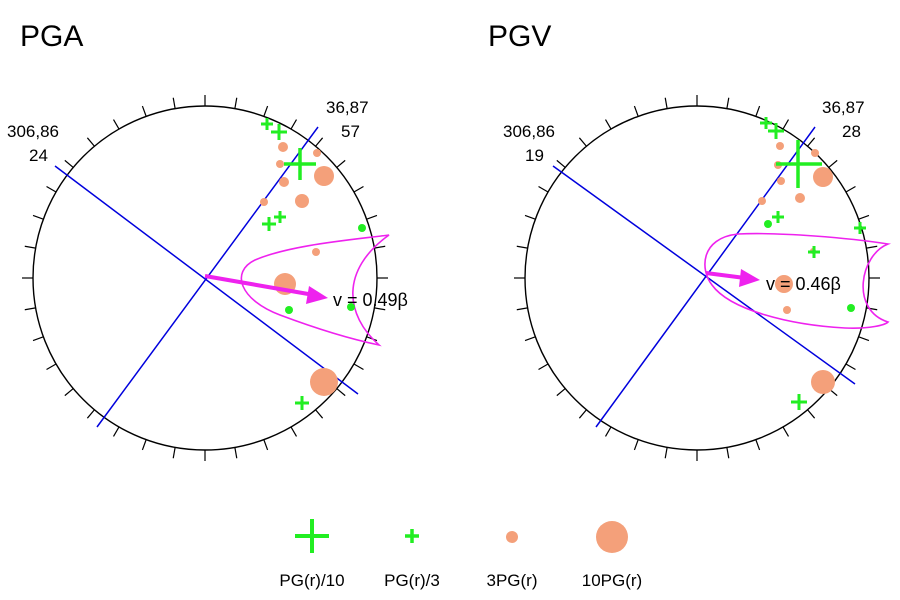  Describe the element at coordinates (300, 164) in the screenshot. I see `large-plus-marker` at that location.